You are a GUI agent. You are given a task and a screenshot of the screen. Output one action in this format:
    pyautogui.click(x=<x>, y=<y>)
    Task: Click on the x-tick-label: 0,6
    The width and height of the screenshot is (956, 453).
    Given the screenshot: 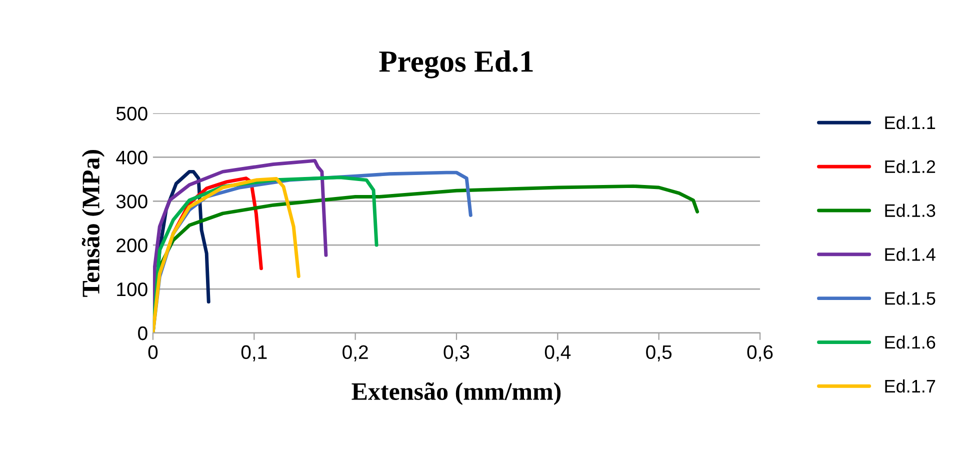 What is the action you would take?
    pyautogui.click(x=760, y=353)
    